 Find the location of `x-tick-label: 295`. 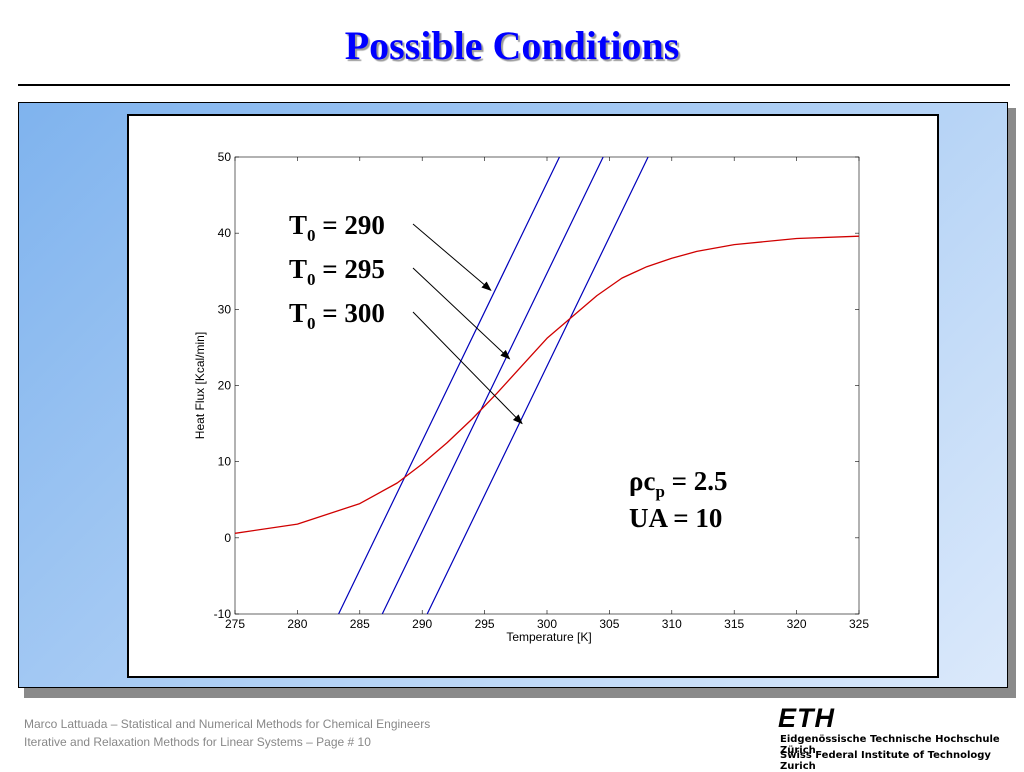

x-tick-label: 295 is located at coordinates (485, 624).